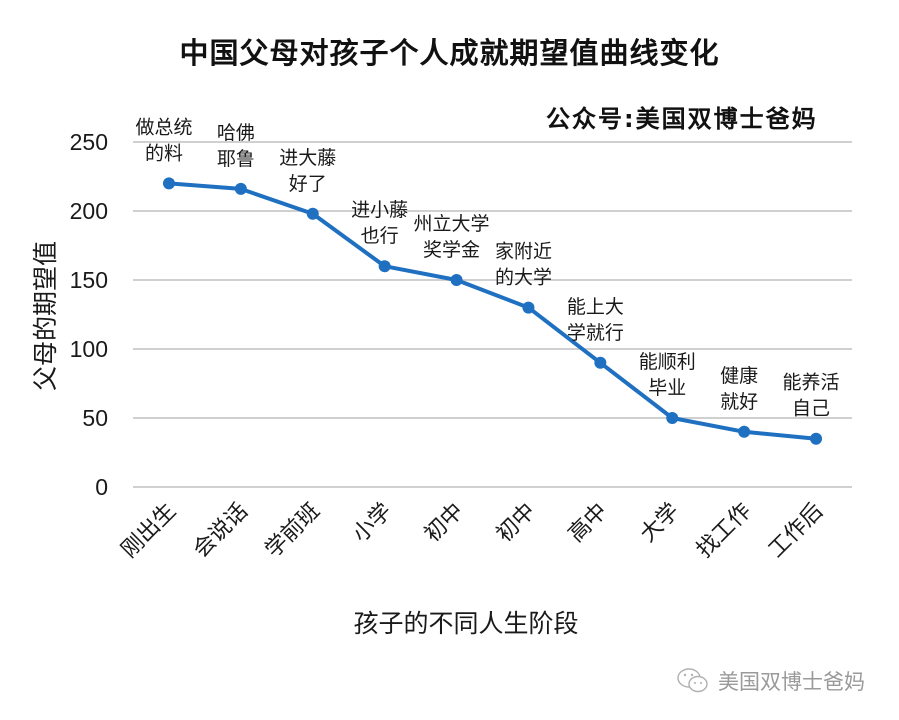 The width and height of the screenshot is (899, 720). What do you see at coordinates (149, 531) in the screenshot?
I see `x-tick-label: 刚出生` at bounding box center [149, 531].